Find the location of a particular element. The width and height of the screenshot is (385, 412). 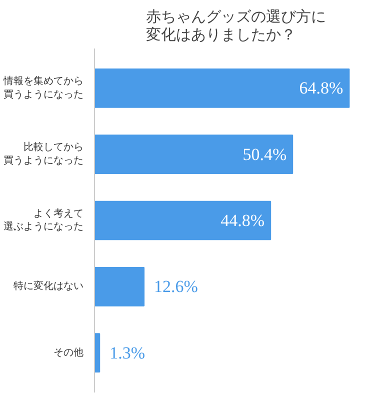

data-label: 1.3% is located at coordinates (128, 352).